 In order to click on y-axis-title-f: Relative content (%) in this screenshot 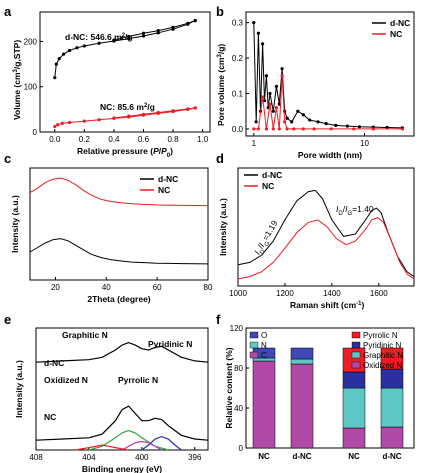, I will do `click(229, 387)`.